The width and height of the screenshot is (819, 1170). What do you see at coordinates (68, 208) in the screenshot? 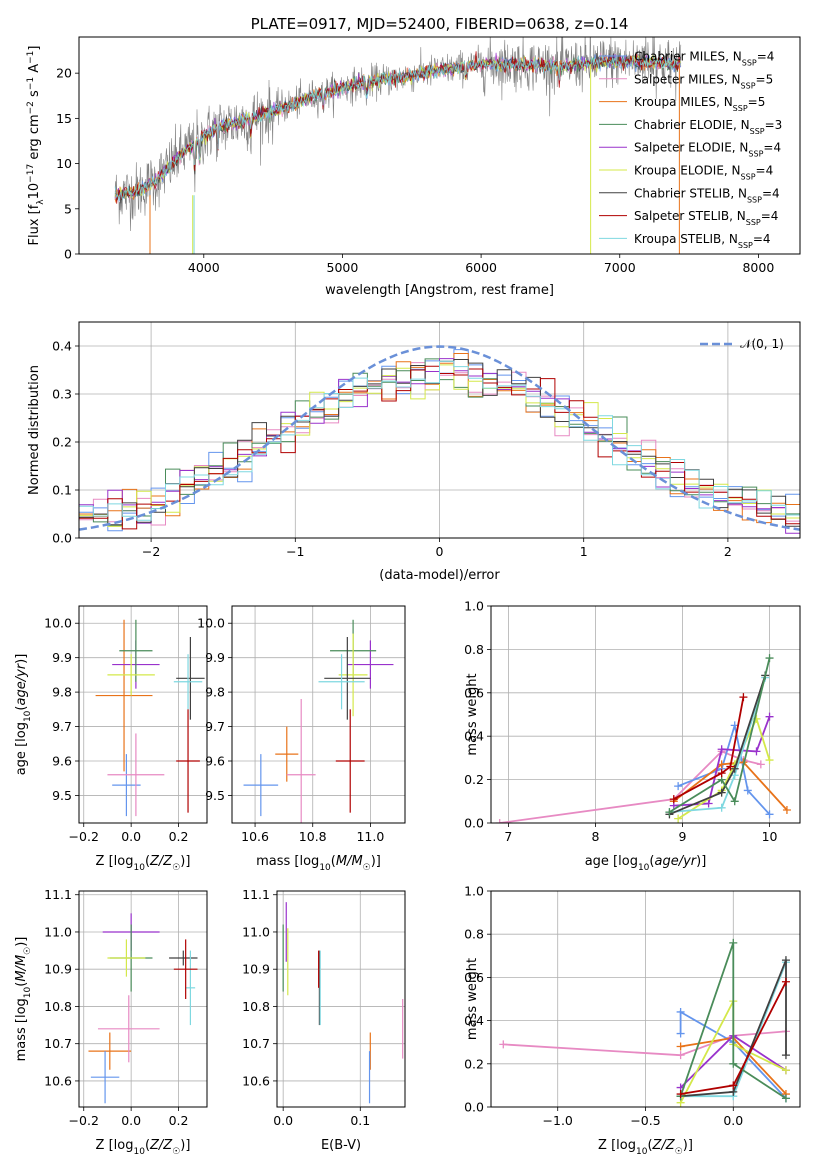
I see `y-tick-label: 5` at bounding box center [68, 208].